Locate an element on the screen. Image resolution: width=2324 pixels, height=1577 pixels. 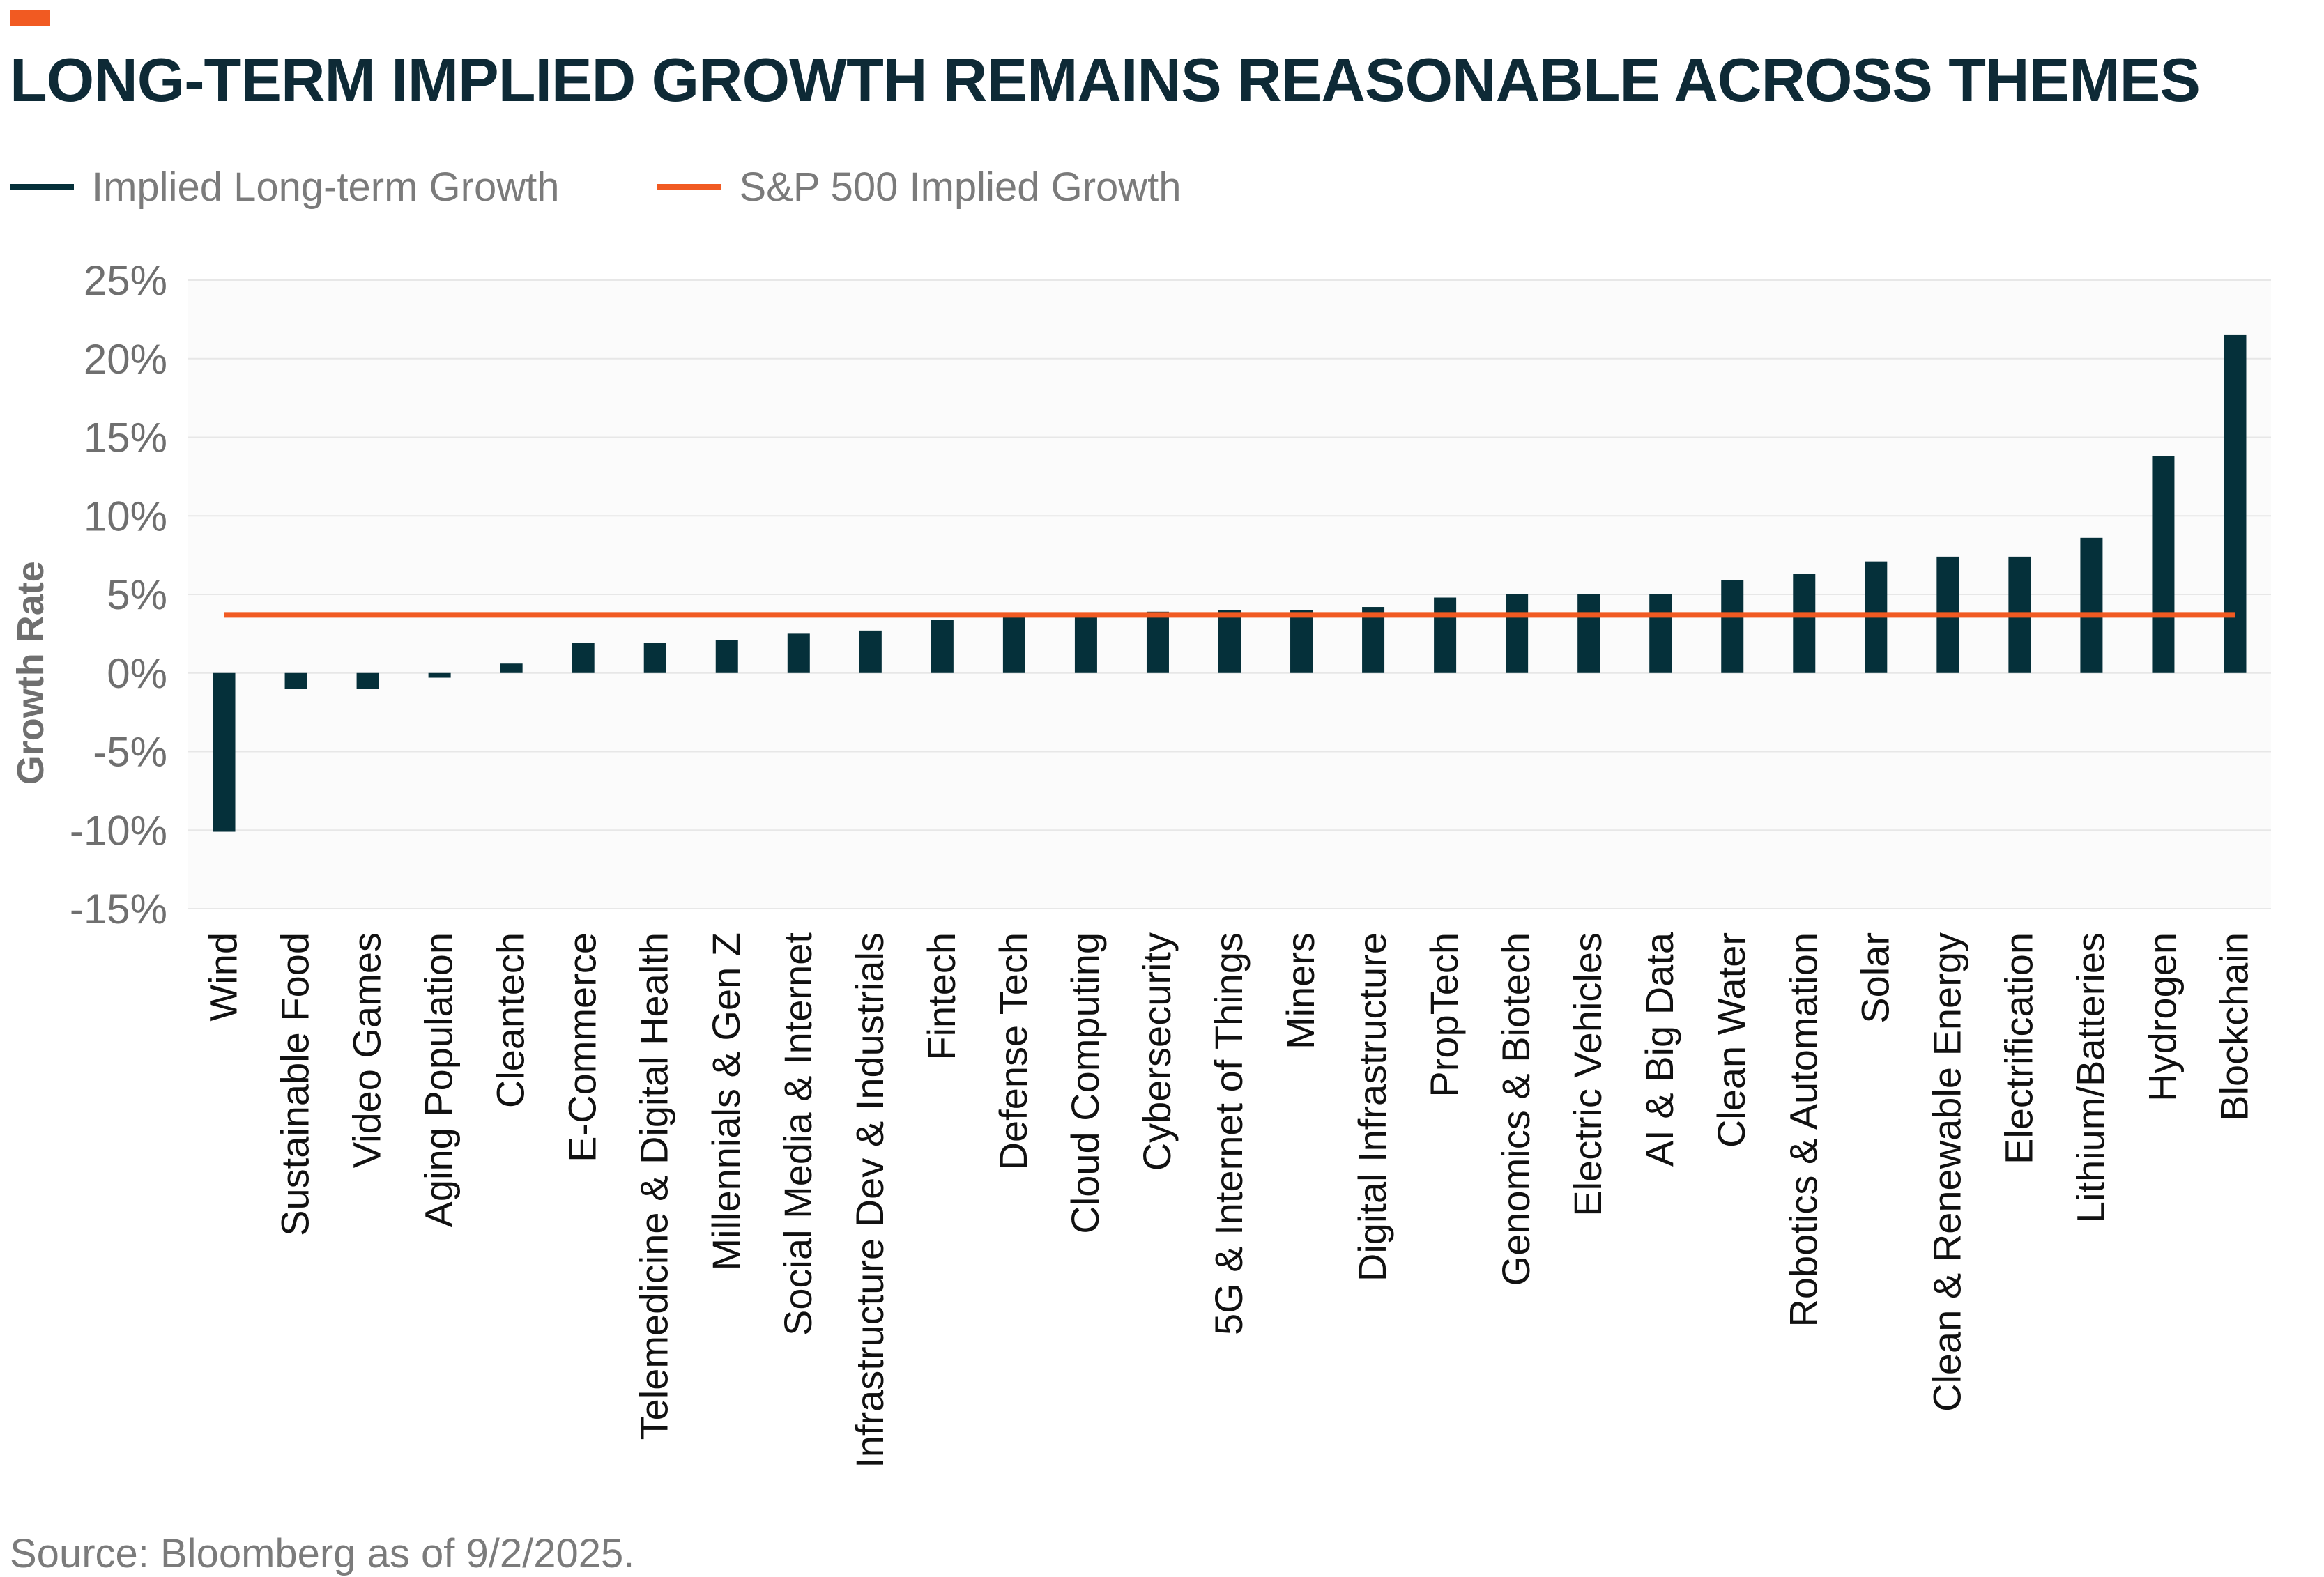
source-note: Source: Bloomberg as of 9/2/2025. is located at coordinates (323, 1553).